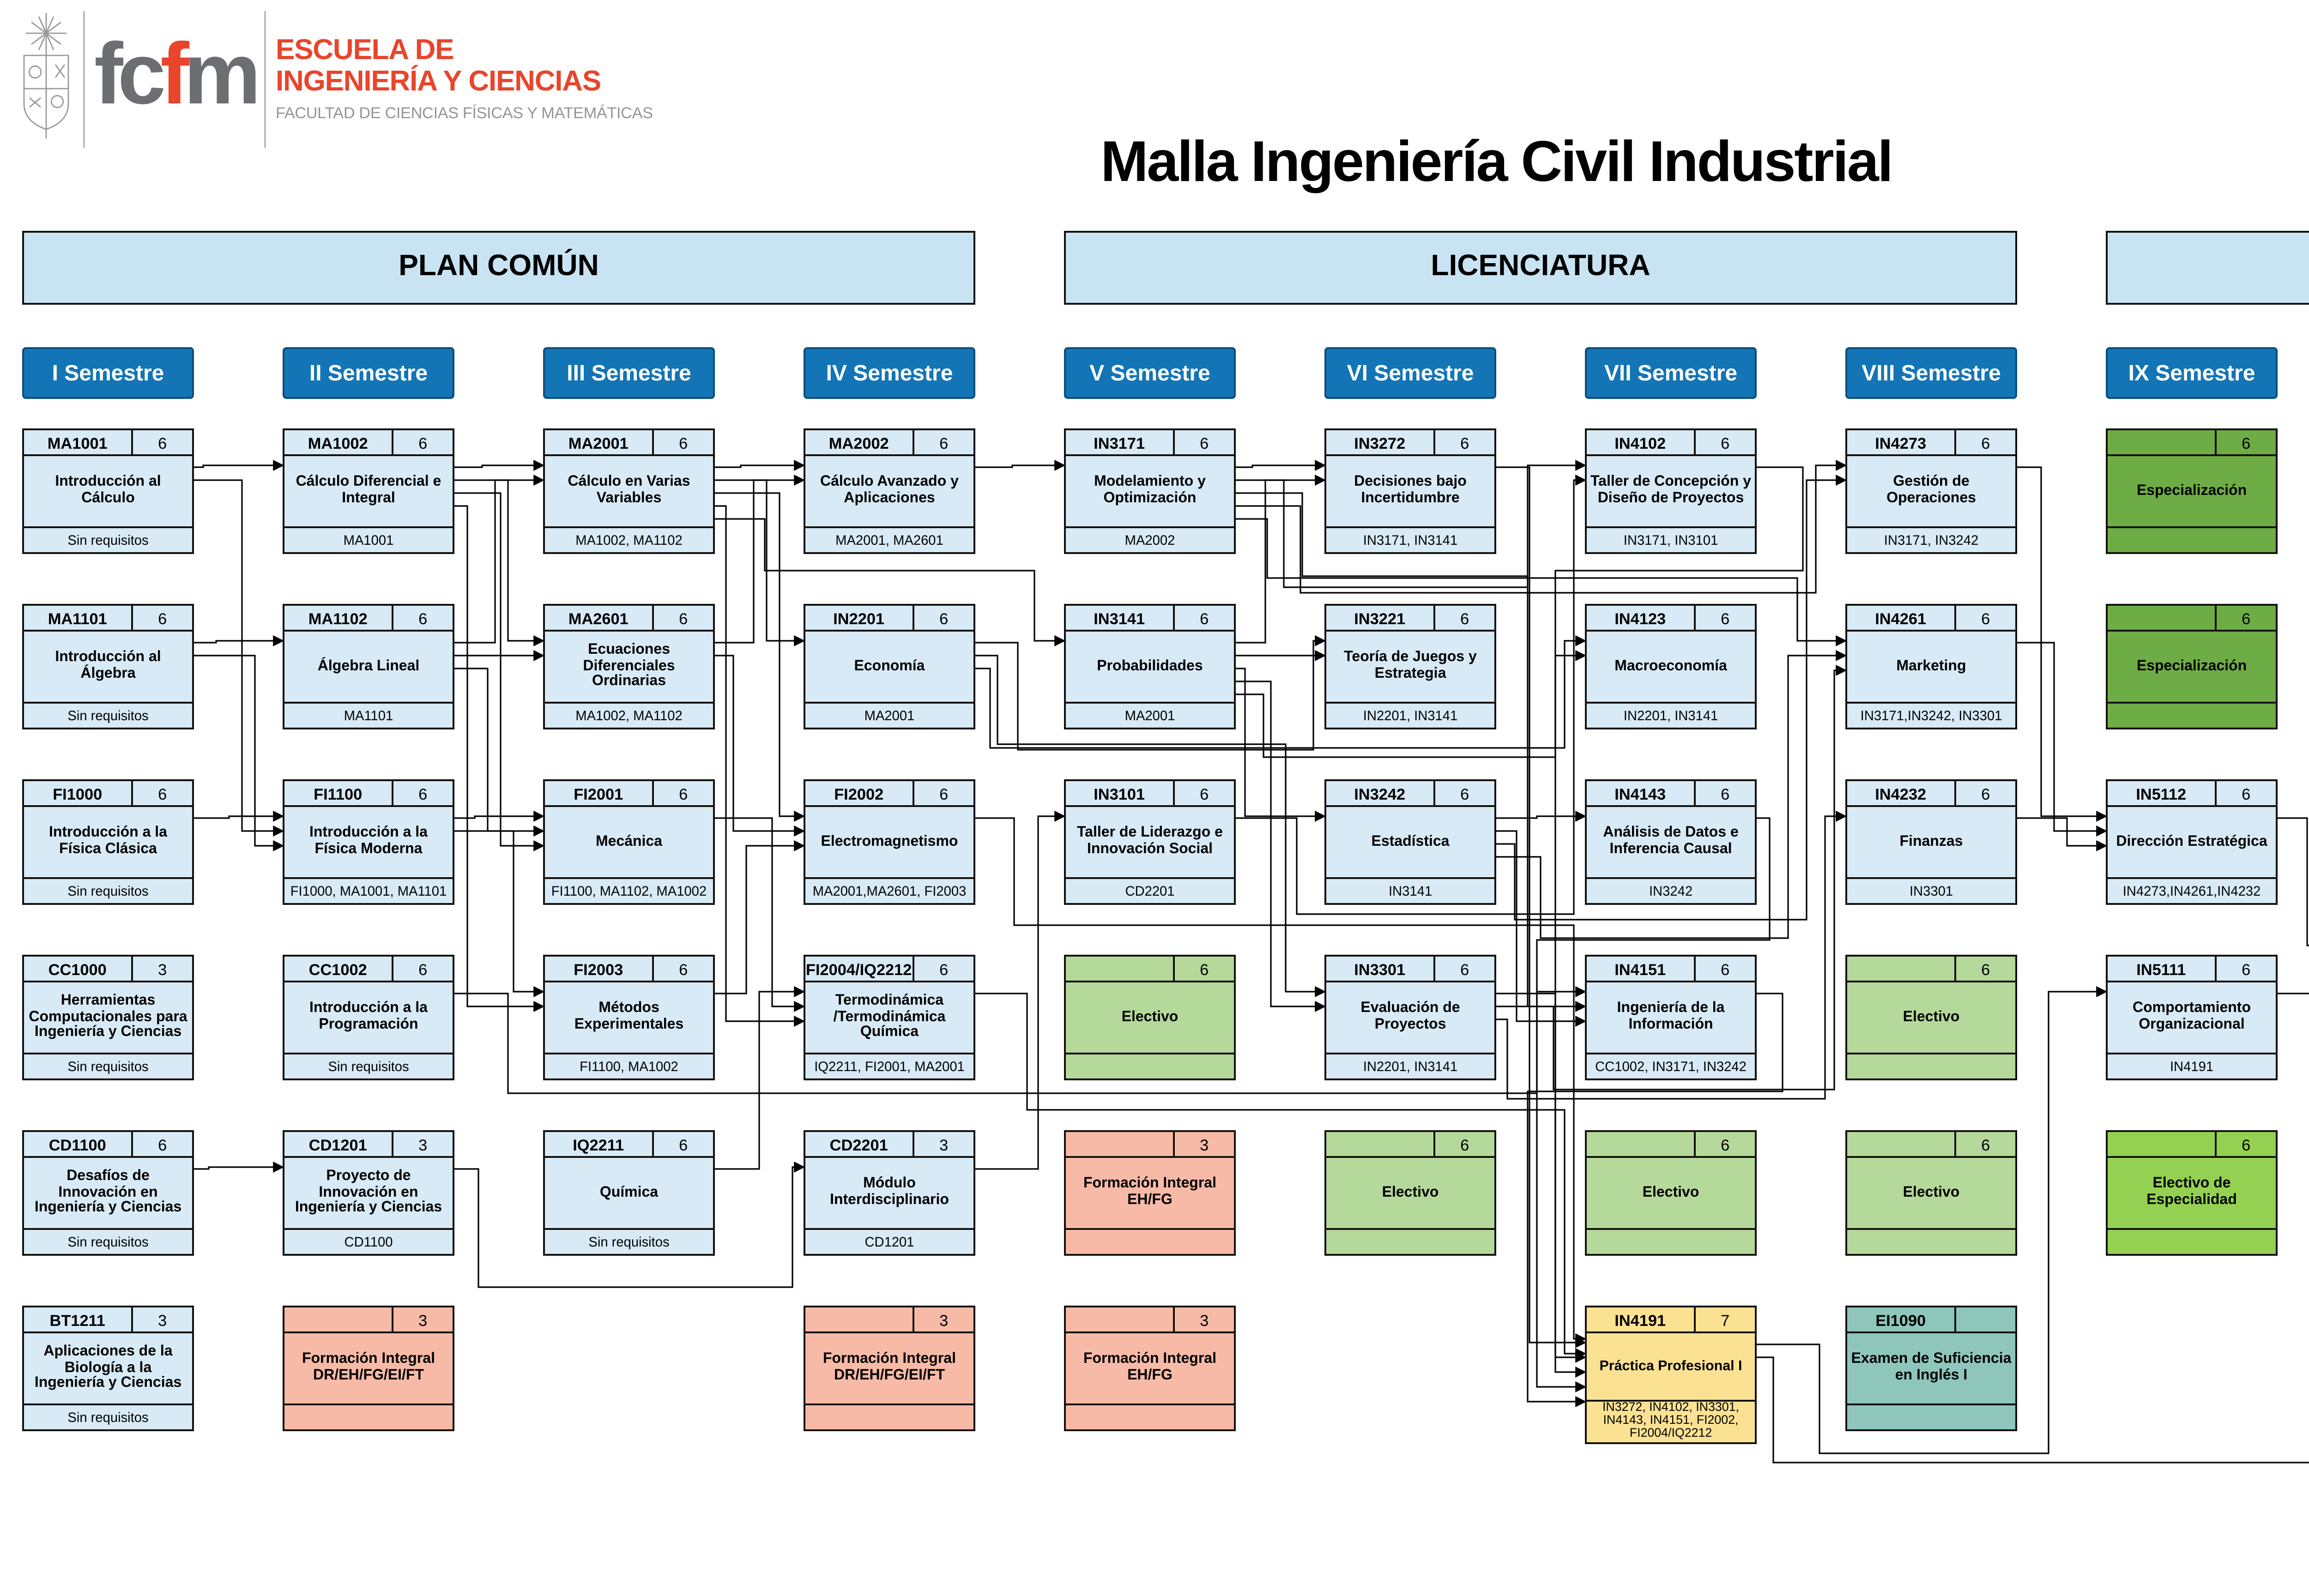  What do you see at coordinates (1671, 539) in the screenshot?
I see `course-req: IN3171, IN3101` at bounding box center [1671, 539].